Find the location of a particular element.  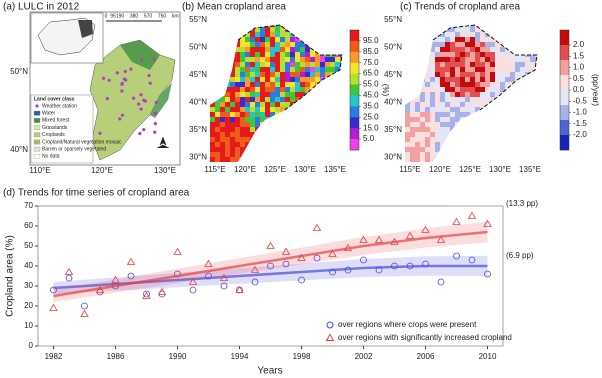

scale-label: 760 is located at coordinates (162, 16).